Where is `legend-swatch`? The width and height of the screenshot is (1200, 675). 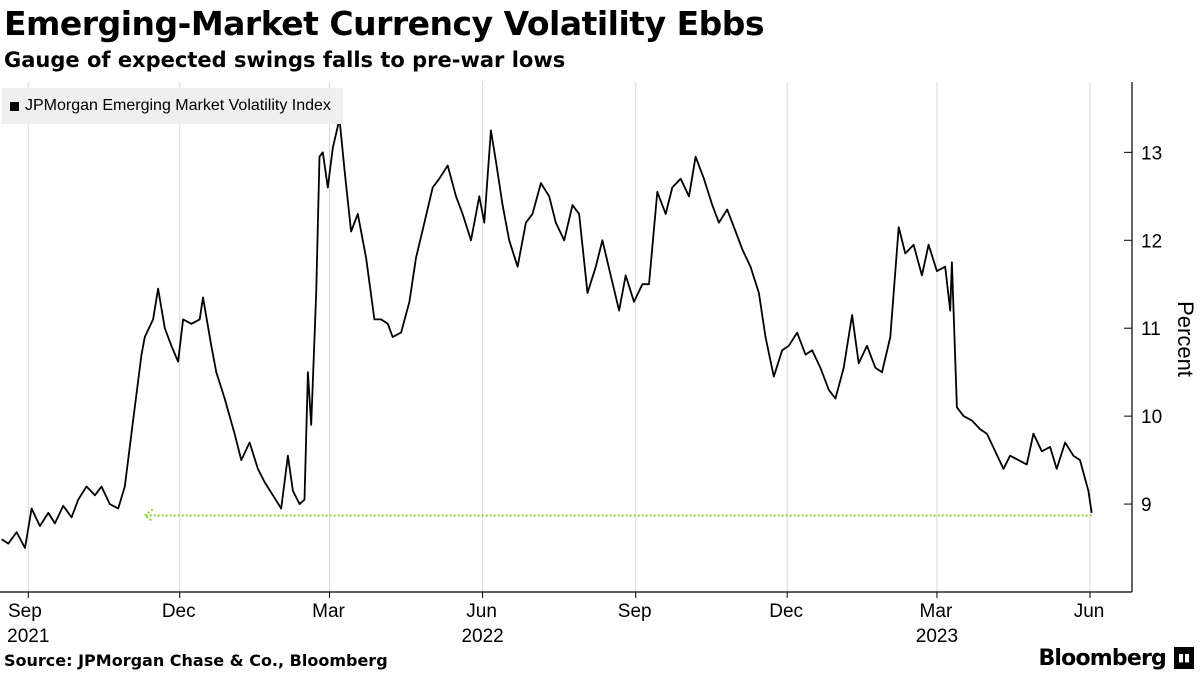
legend-swatch is located at coordinates (14, 106).